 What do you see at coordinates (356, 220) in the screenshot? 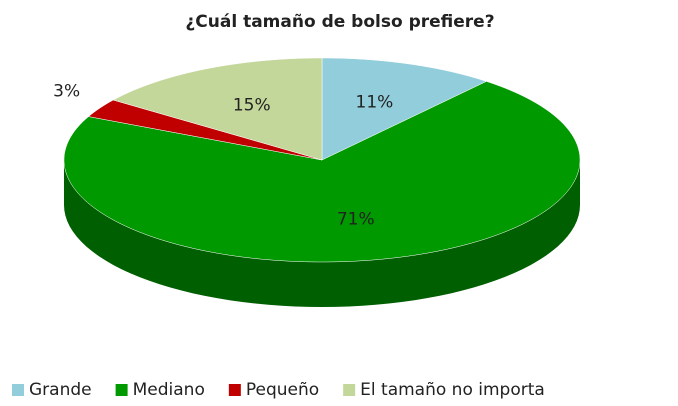
I see `data-label: 71%` at bounding box center [356, 220].